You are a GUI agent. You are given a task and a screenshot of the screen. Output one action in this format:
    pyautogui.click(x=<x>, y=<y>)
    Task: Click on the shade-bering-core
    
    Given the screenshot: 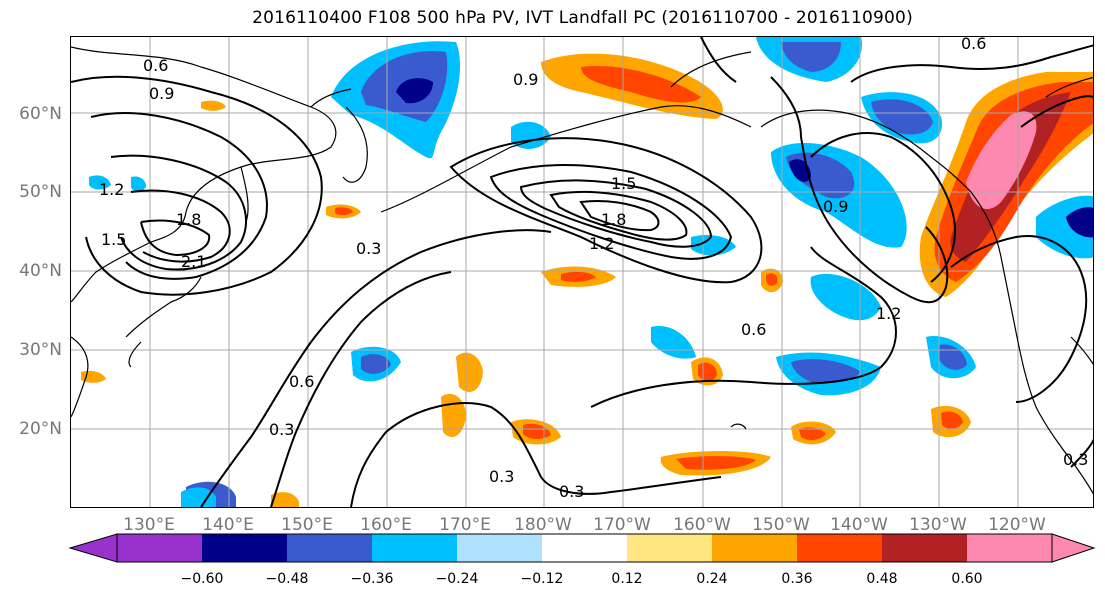 What is the action you would take?
    pyautogui.click(x=641, y=84)
    